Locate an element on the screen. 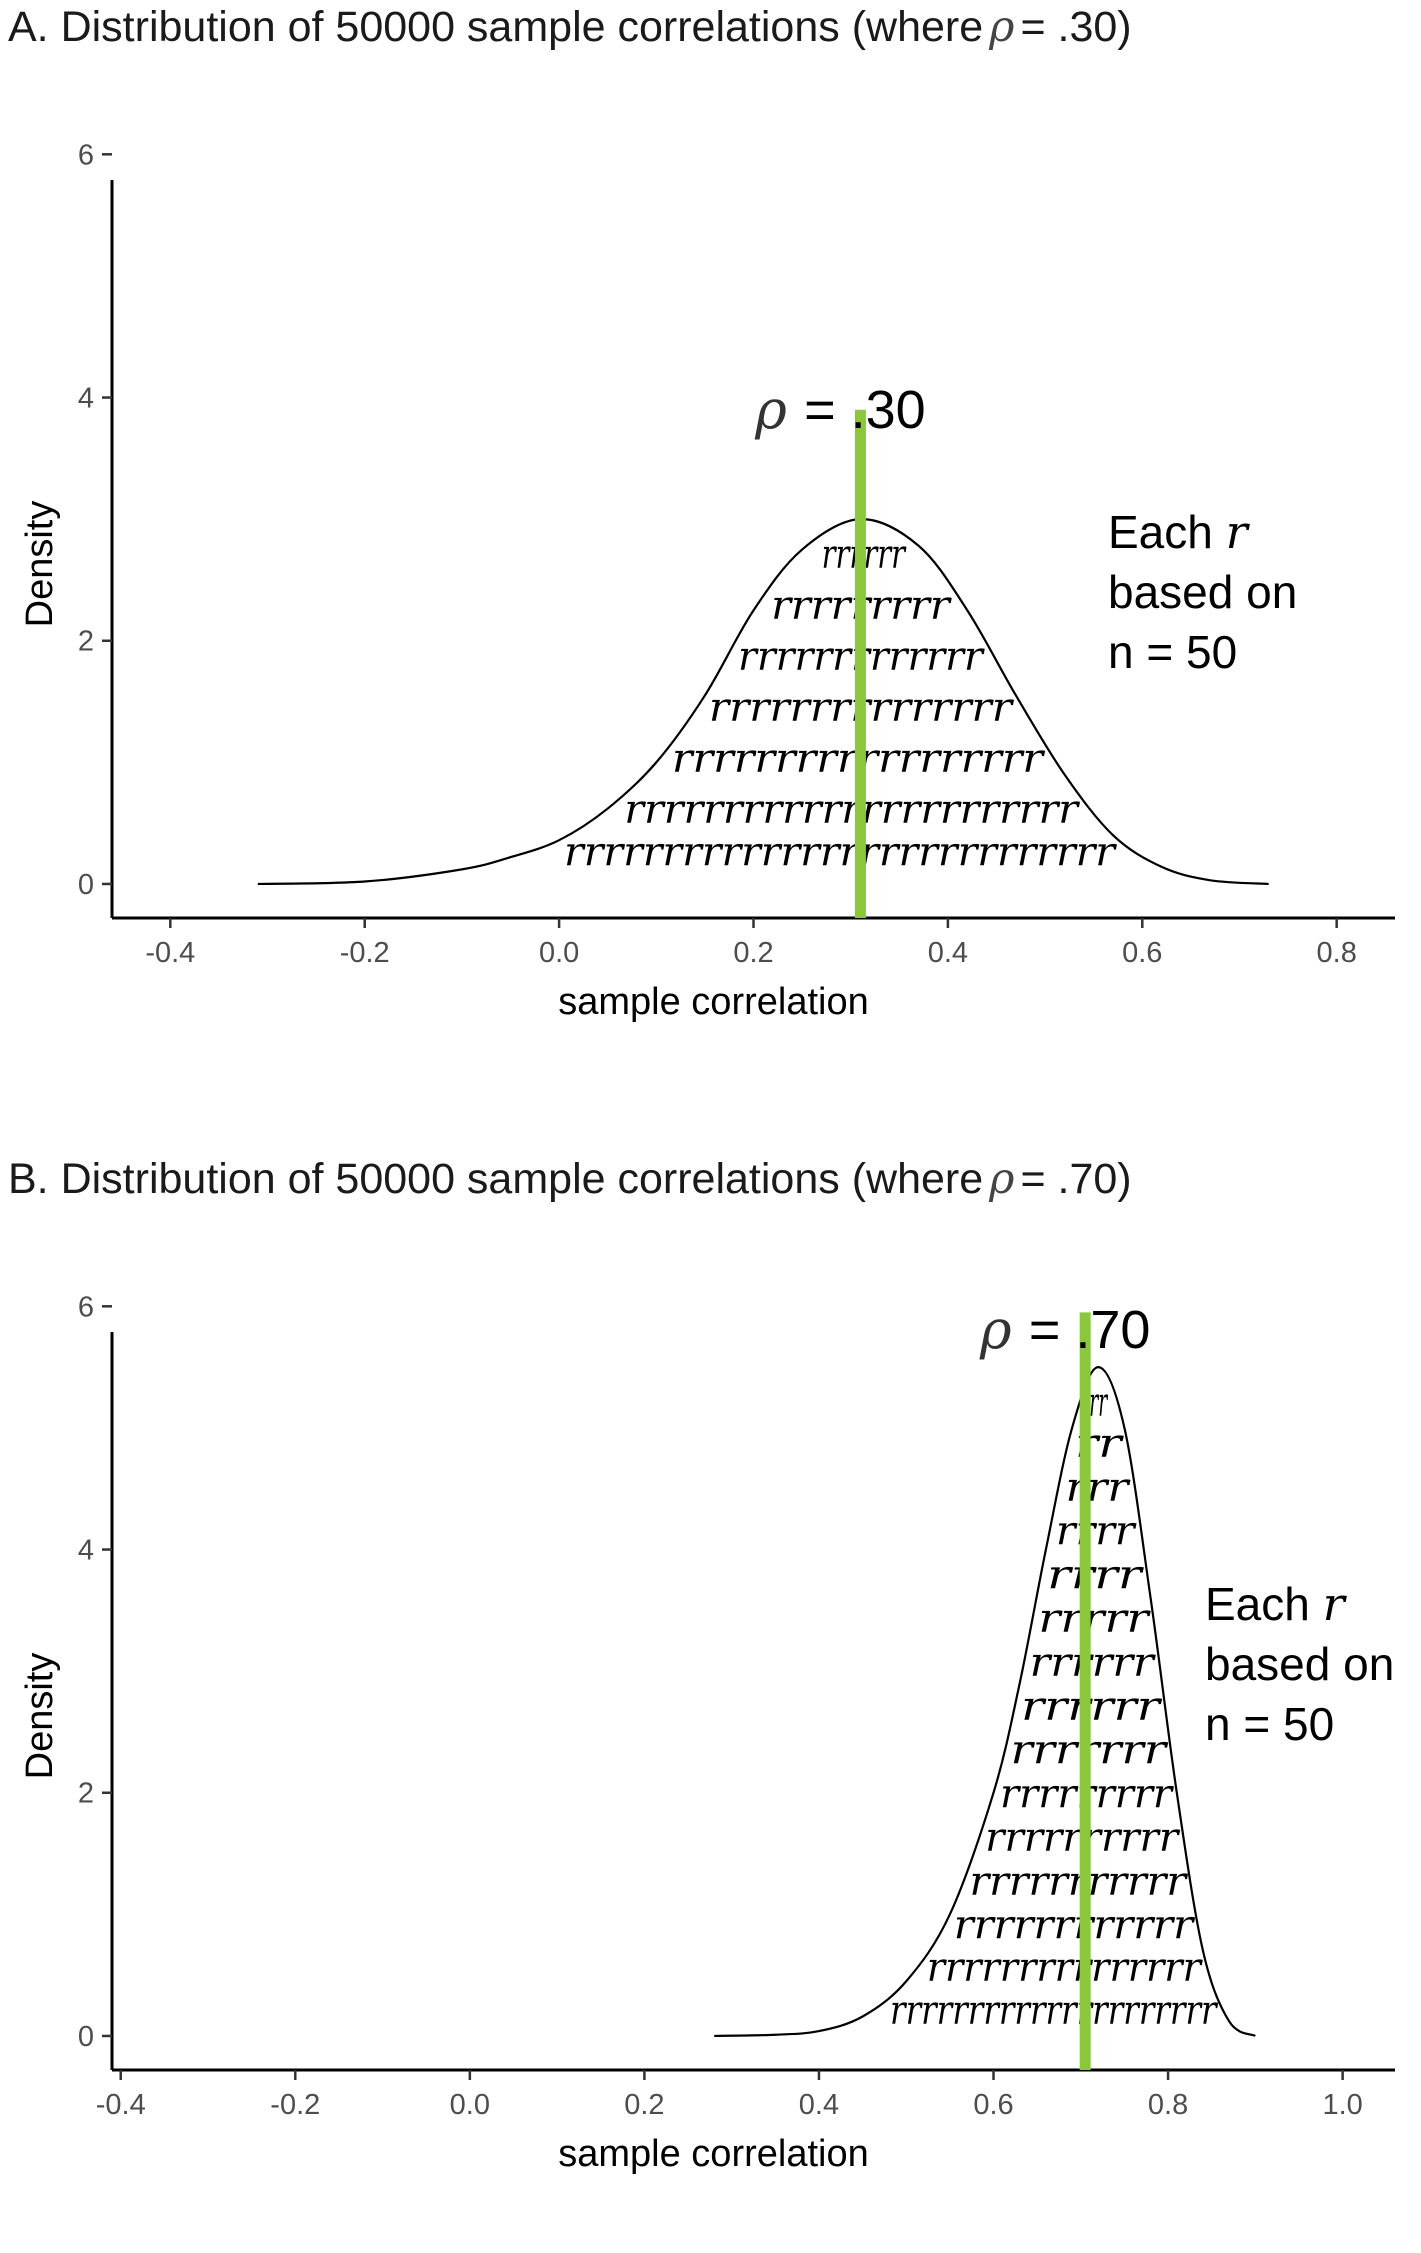  r-glyph-row: rrrrrrrrrrrrrrr is located at coordinates (1065, 1968).